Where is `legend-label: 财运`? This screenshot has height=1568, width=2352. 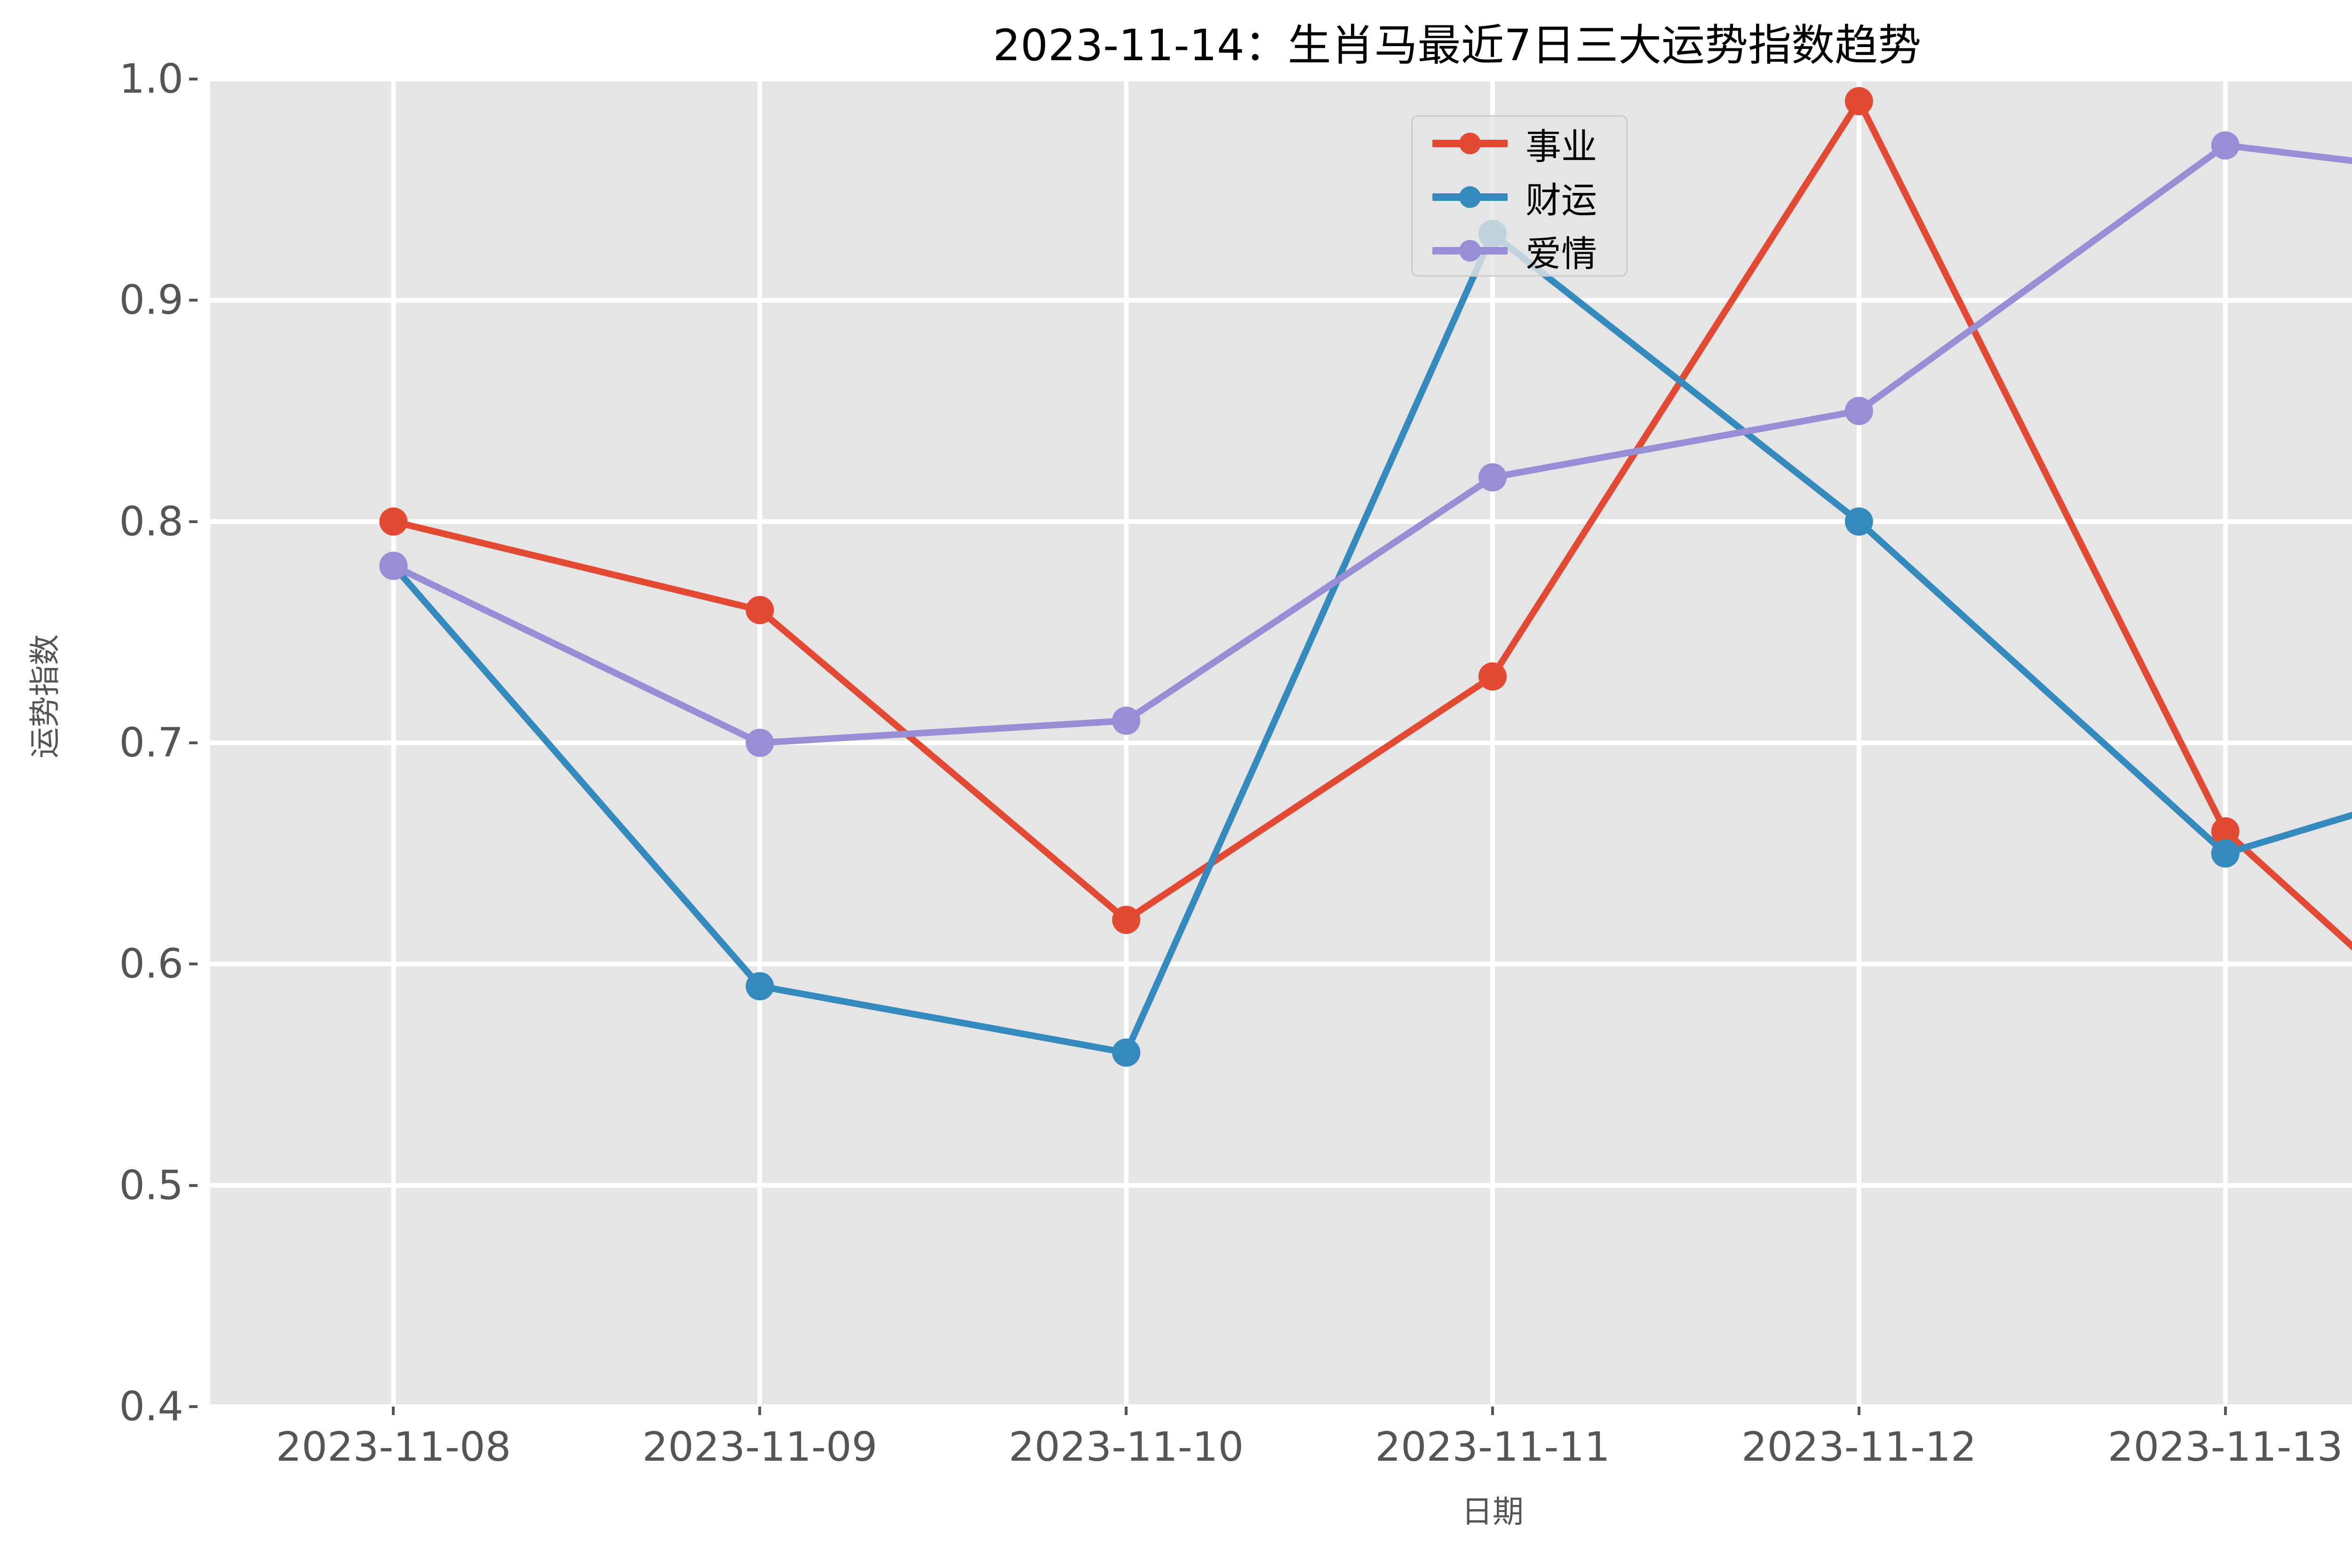
legend-label: 财运 is located at coordinates (1561, 200).